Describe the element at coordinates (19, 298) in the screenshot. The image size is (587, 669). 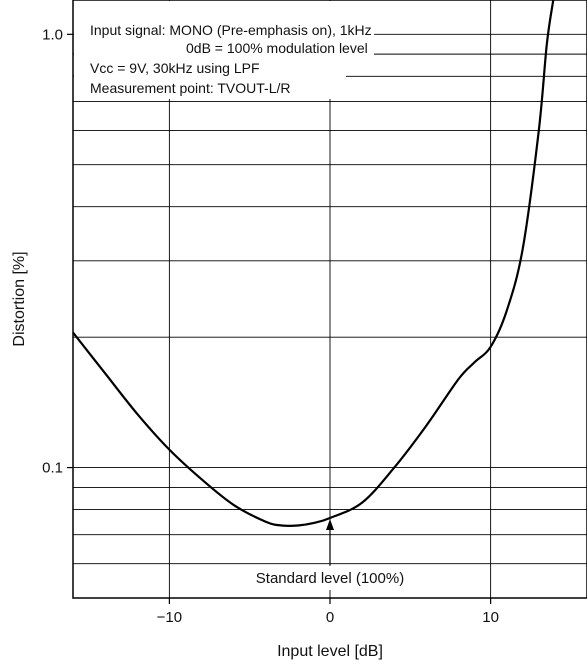
I see `y-axis-title: Distortion [%]` at that location.